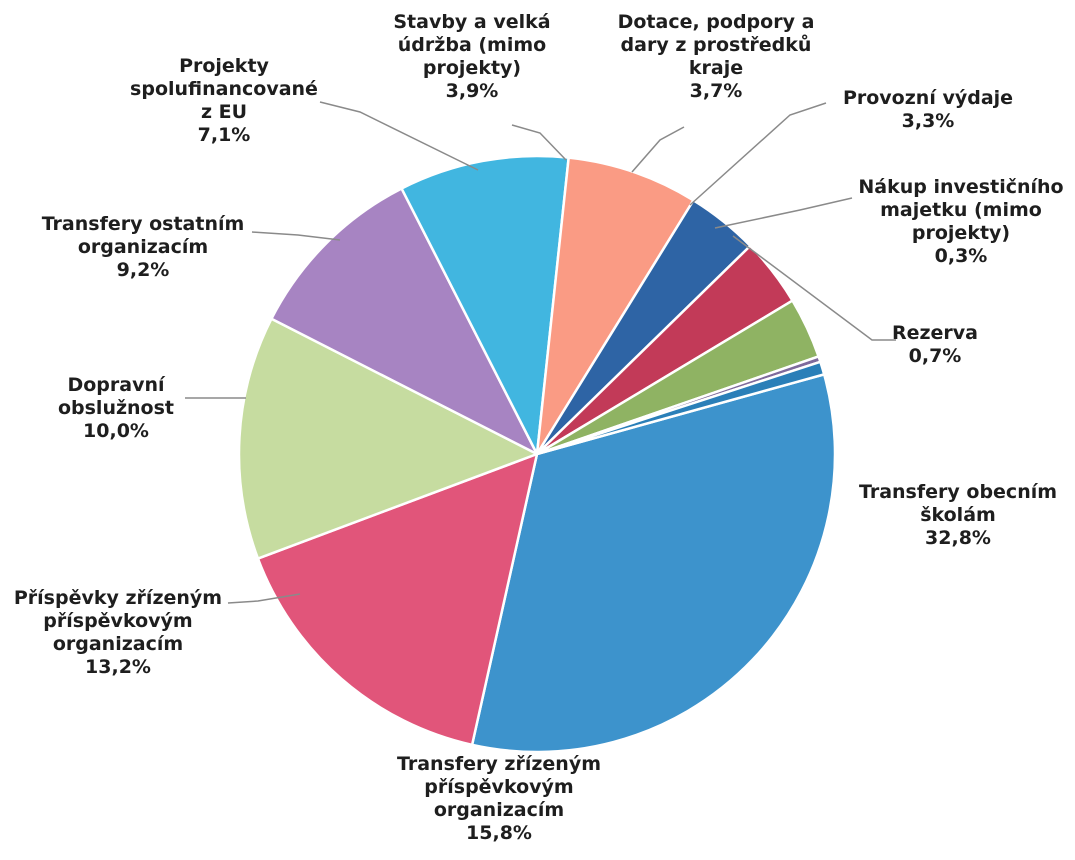  What do you see at coordinates (716, 68) in the screenshot?
I see `slice-label-line: kraje` at bounding box center [716, 68].